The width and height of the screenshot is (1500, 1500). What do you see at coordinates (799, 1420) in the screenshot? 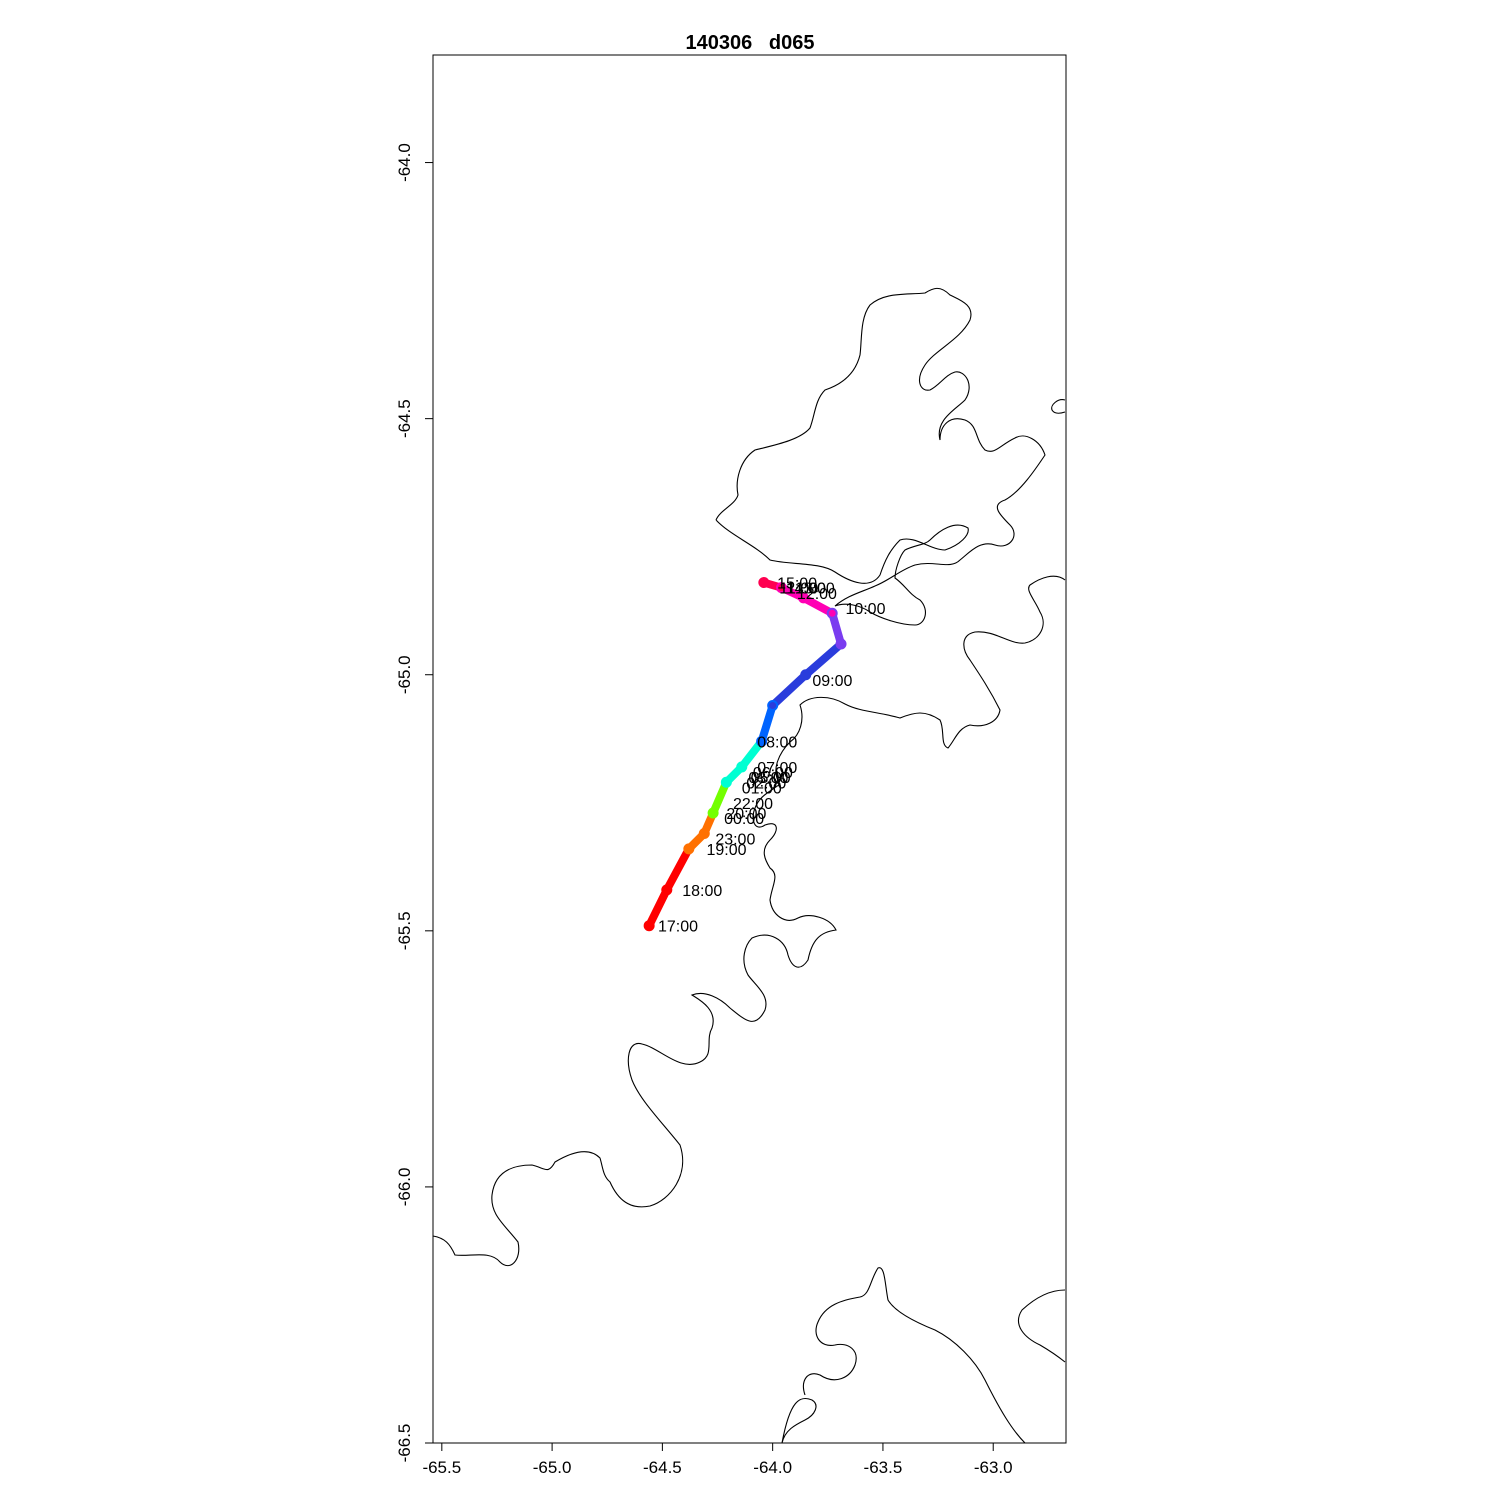
I see `coastline-south-inlet` at bounding box center [799, 1420].